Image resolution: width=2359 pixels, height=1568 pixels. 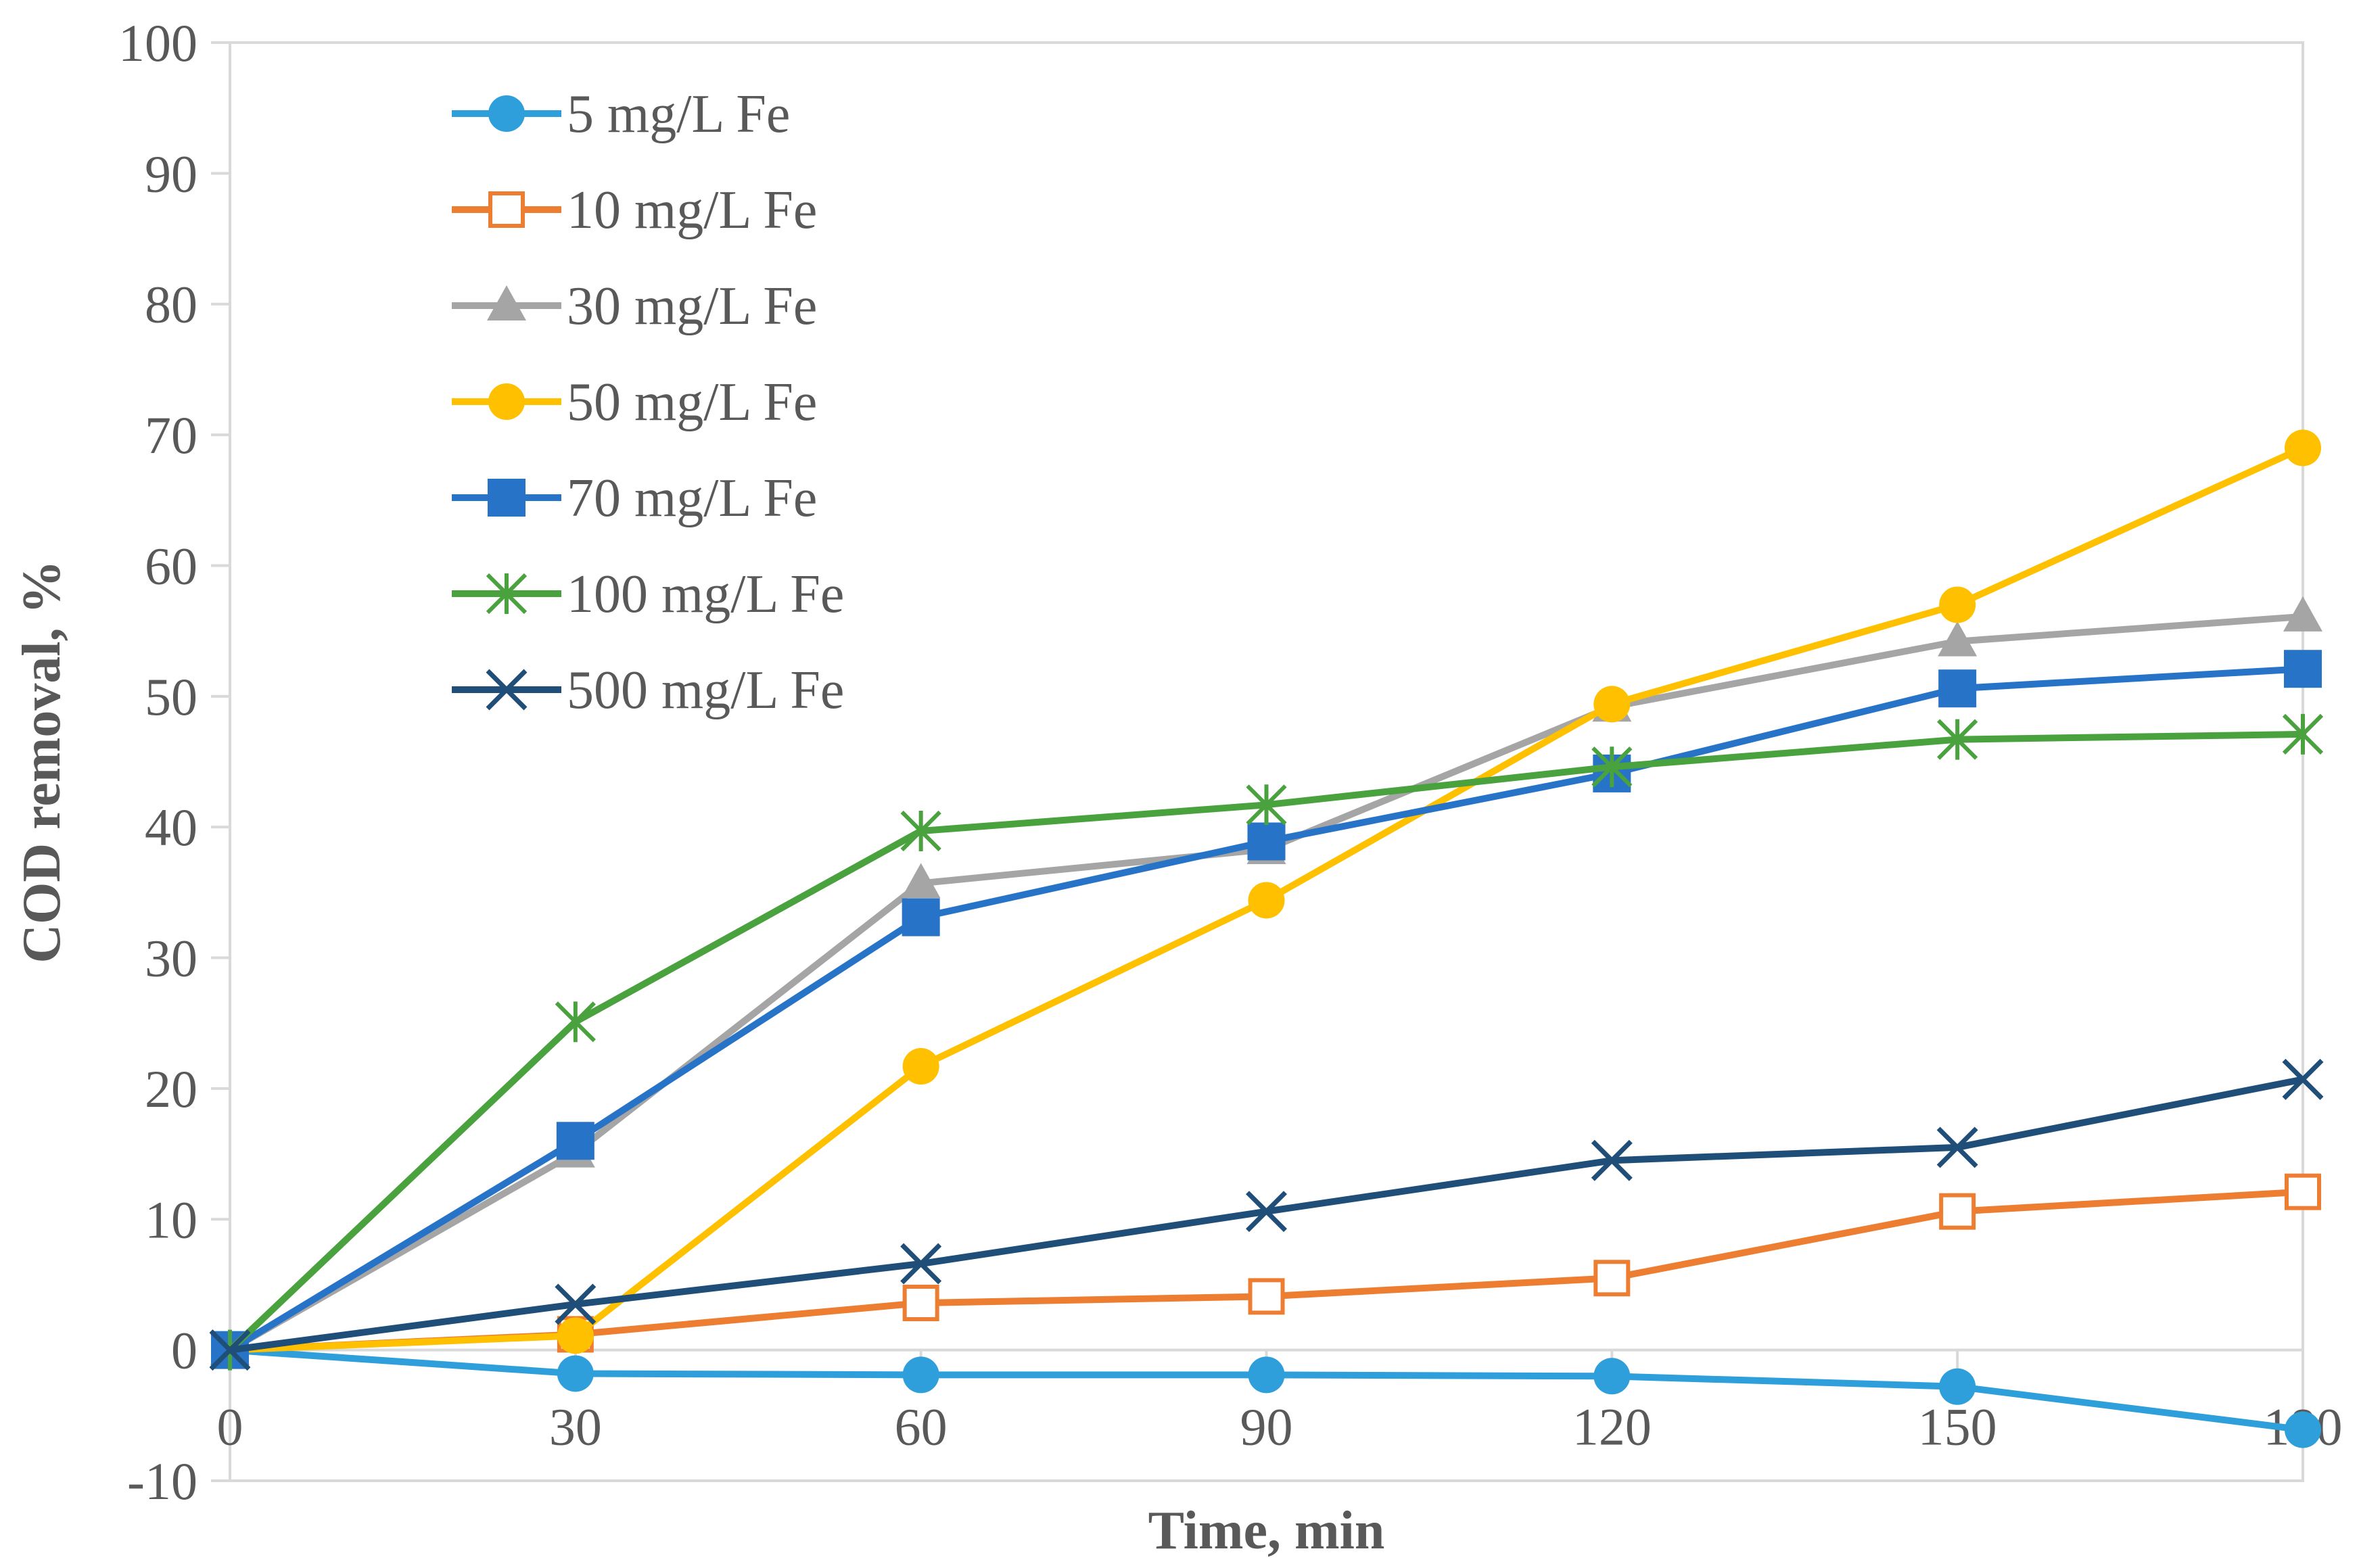 I want to click on legend-label: 70 mg/L Fe, so click(x=692, y=498).